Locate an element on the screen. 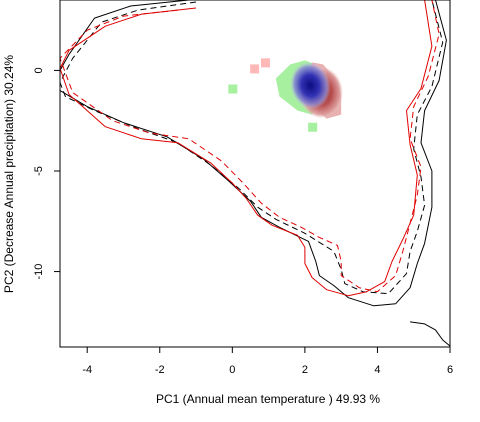 This screenshot has width=480, height=422. y-tick-label: -5 is located at coordinates (39, 171).